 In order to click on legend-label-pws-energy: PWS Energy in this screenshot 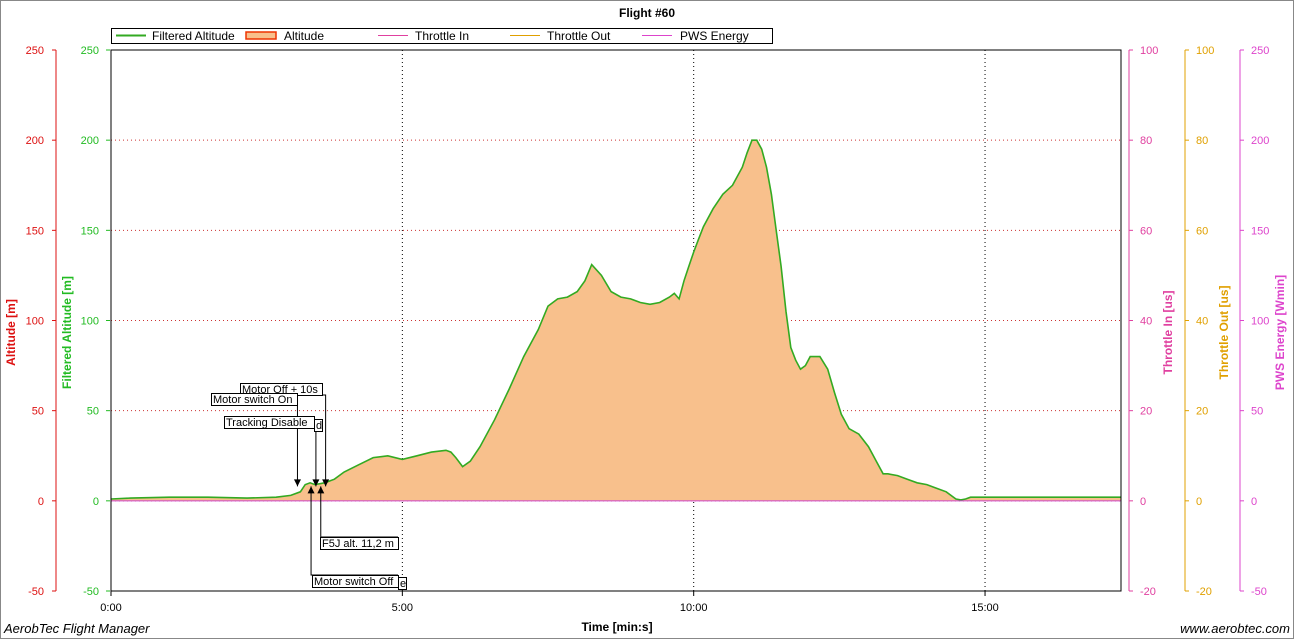, I will do `click(714, 36)`.